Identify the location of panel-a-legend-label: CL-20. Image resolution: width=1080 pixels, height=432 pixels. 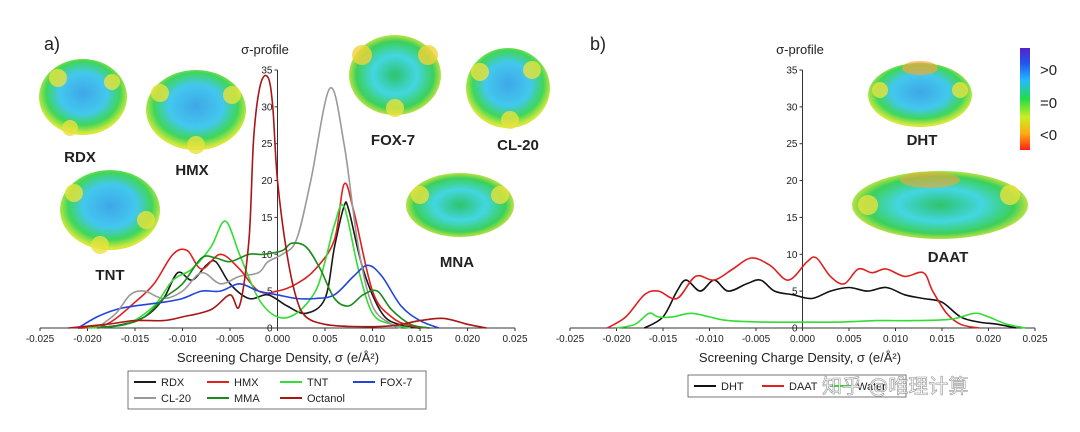
(176, 399).